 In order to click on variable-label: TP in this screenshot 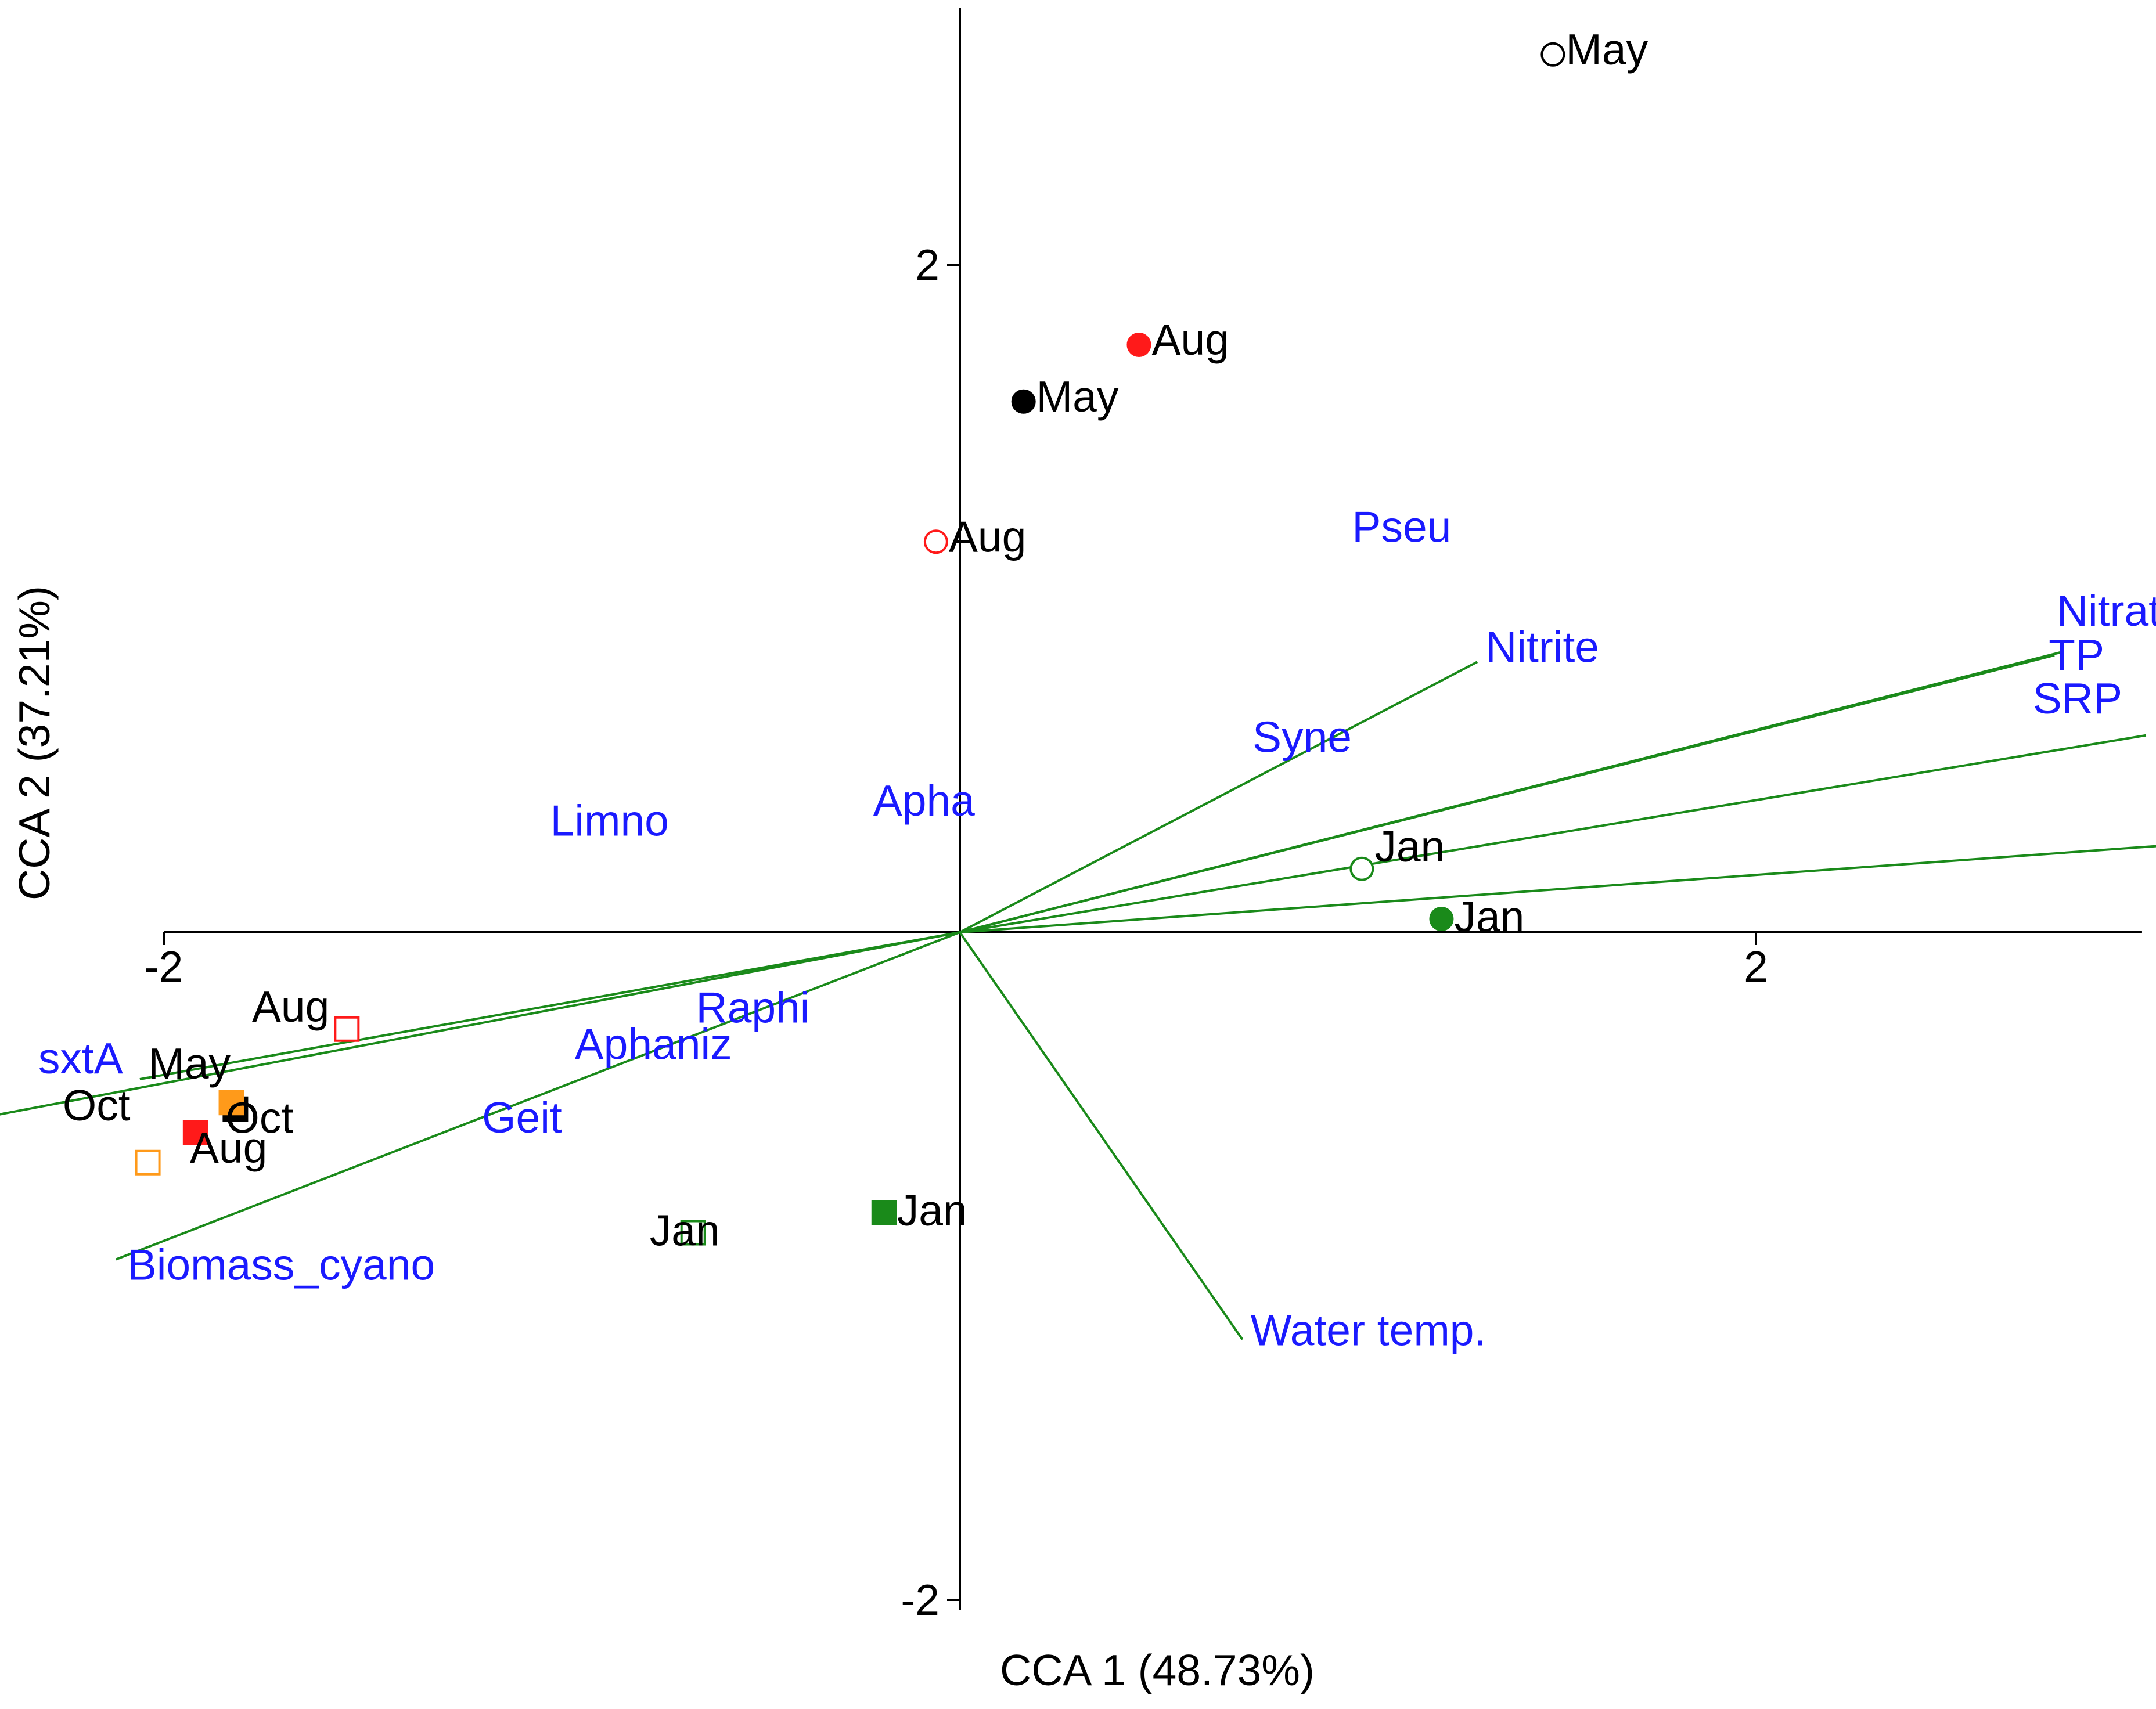, I will do `click(2076, 654)`.